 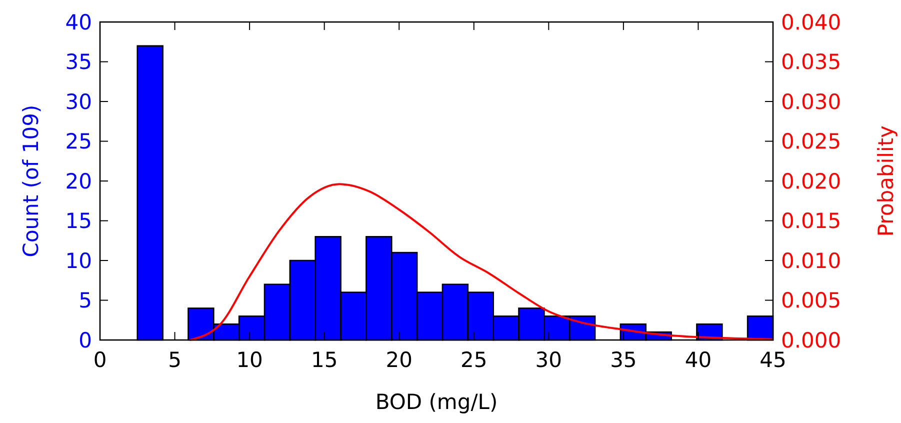 What do you see at coordinates (811, 221) in the screenshot?
I see `y2-tick-label: 0.015` at bounding box center [811, 221].